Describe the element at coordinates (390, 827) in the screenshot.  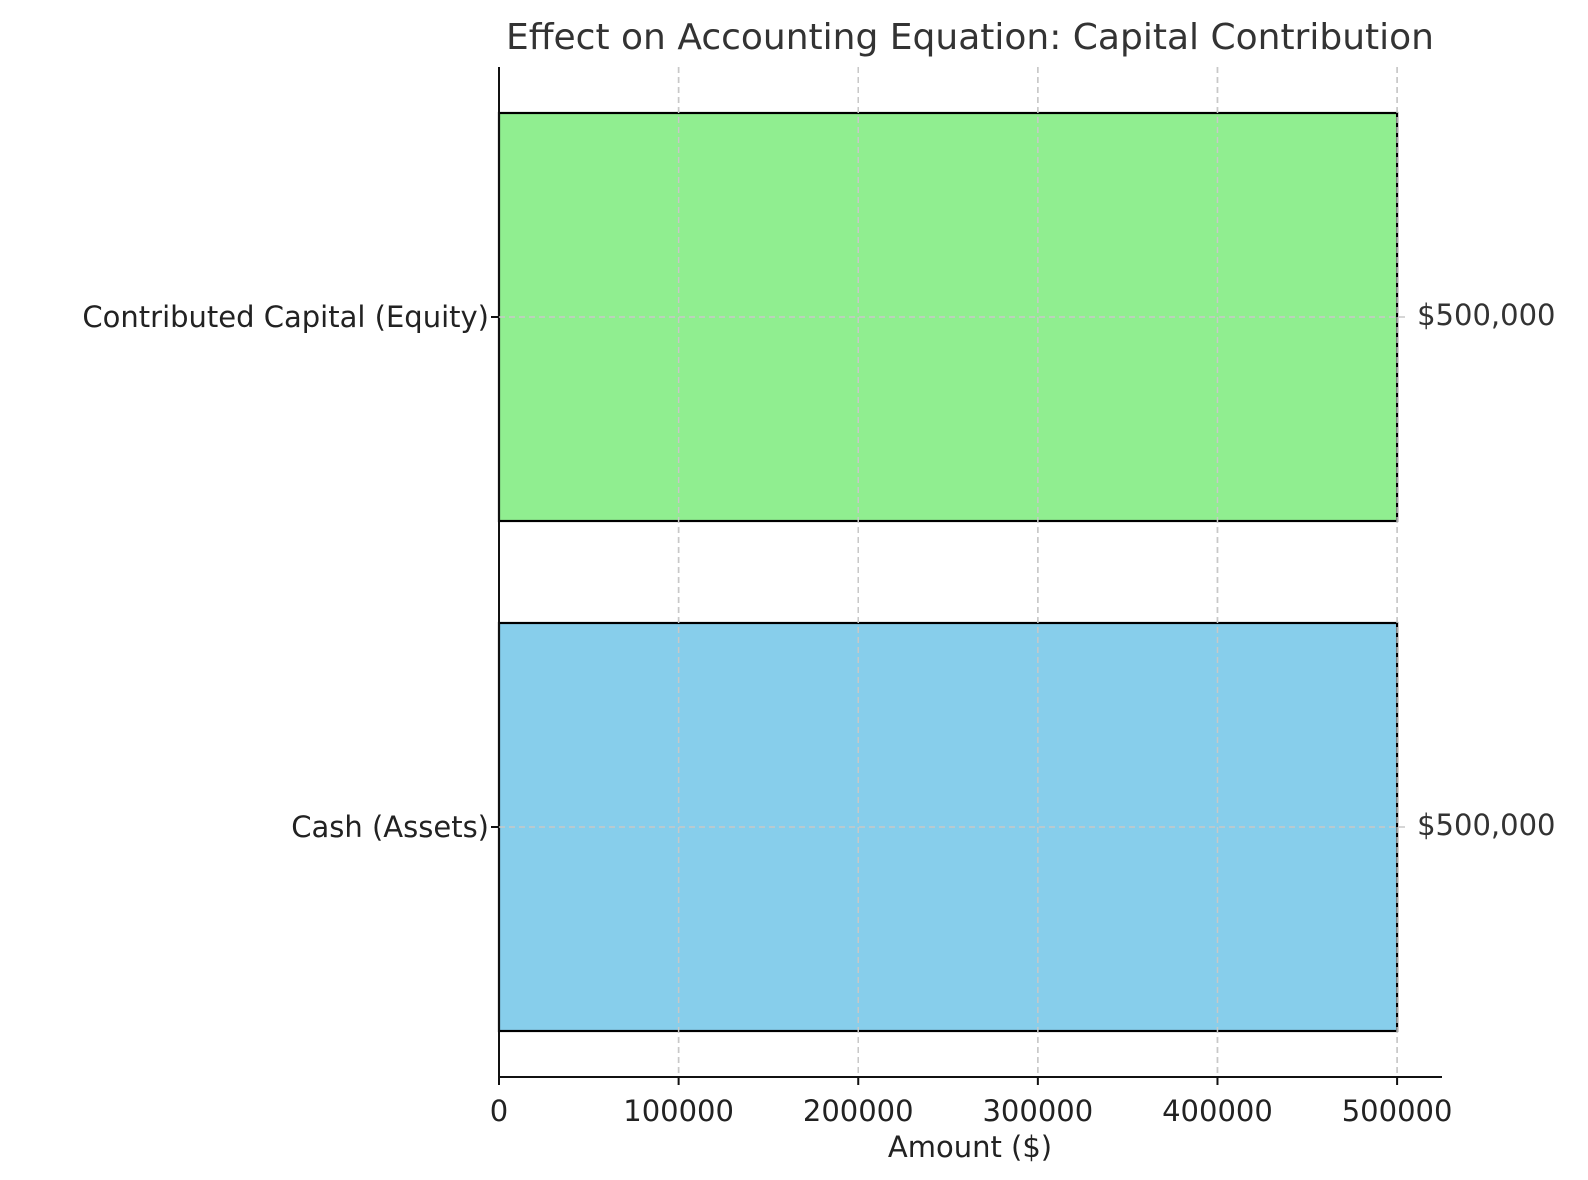
I see `y-tick-label: Cash (Assets)` at that location.